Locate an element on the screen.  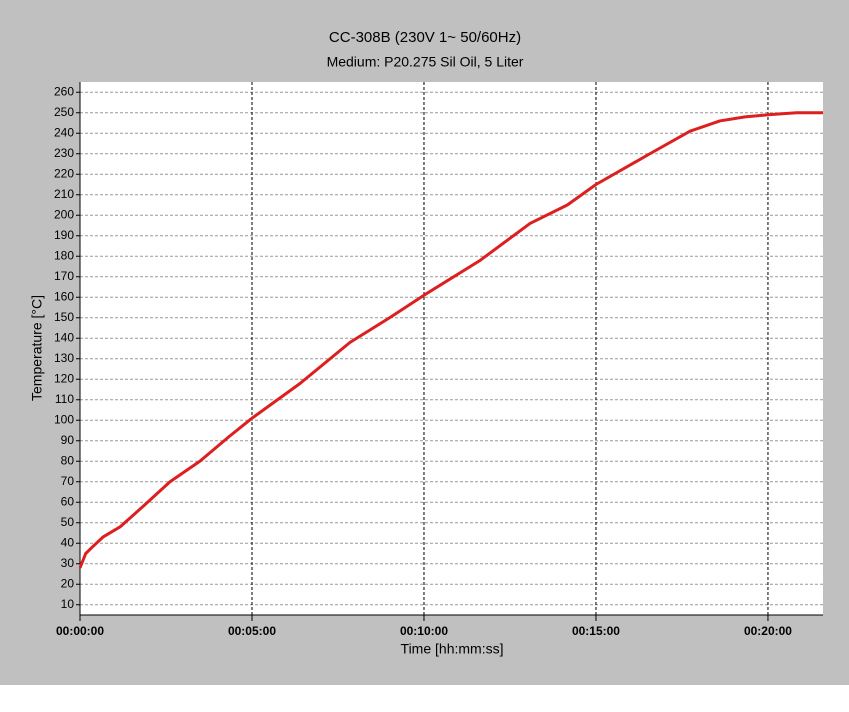
y-tick-label: 170 is located at coordinates (64, 276).